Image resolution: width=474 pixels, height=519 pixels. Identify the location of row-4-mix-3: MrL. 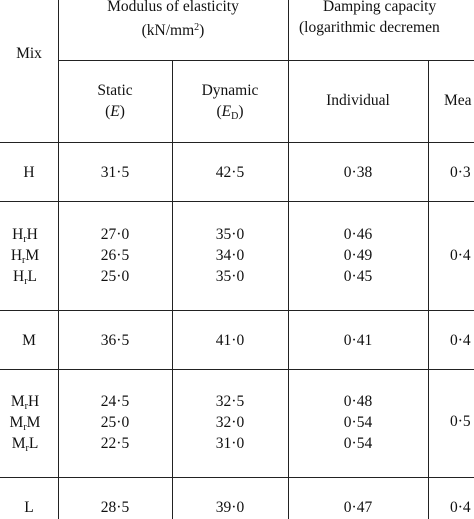
(25, 444).